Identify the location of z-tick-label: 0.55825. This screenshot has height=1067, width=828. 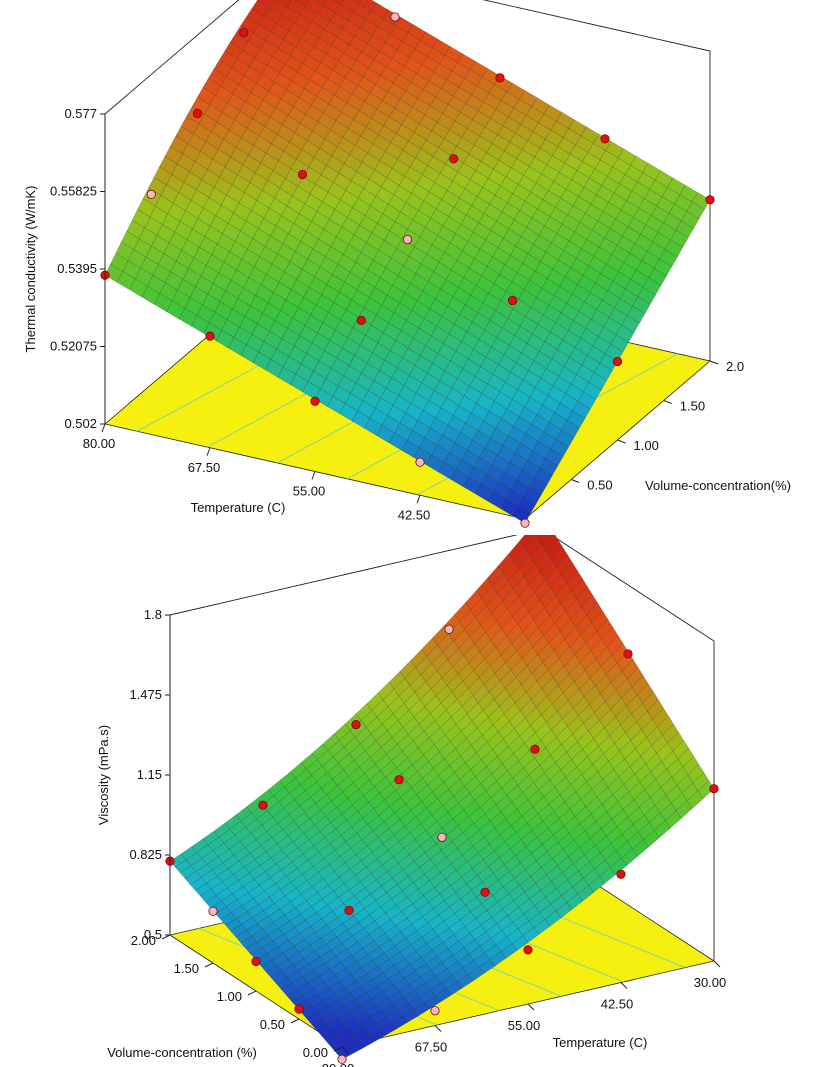
(73, 191).